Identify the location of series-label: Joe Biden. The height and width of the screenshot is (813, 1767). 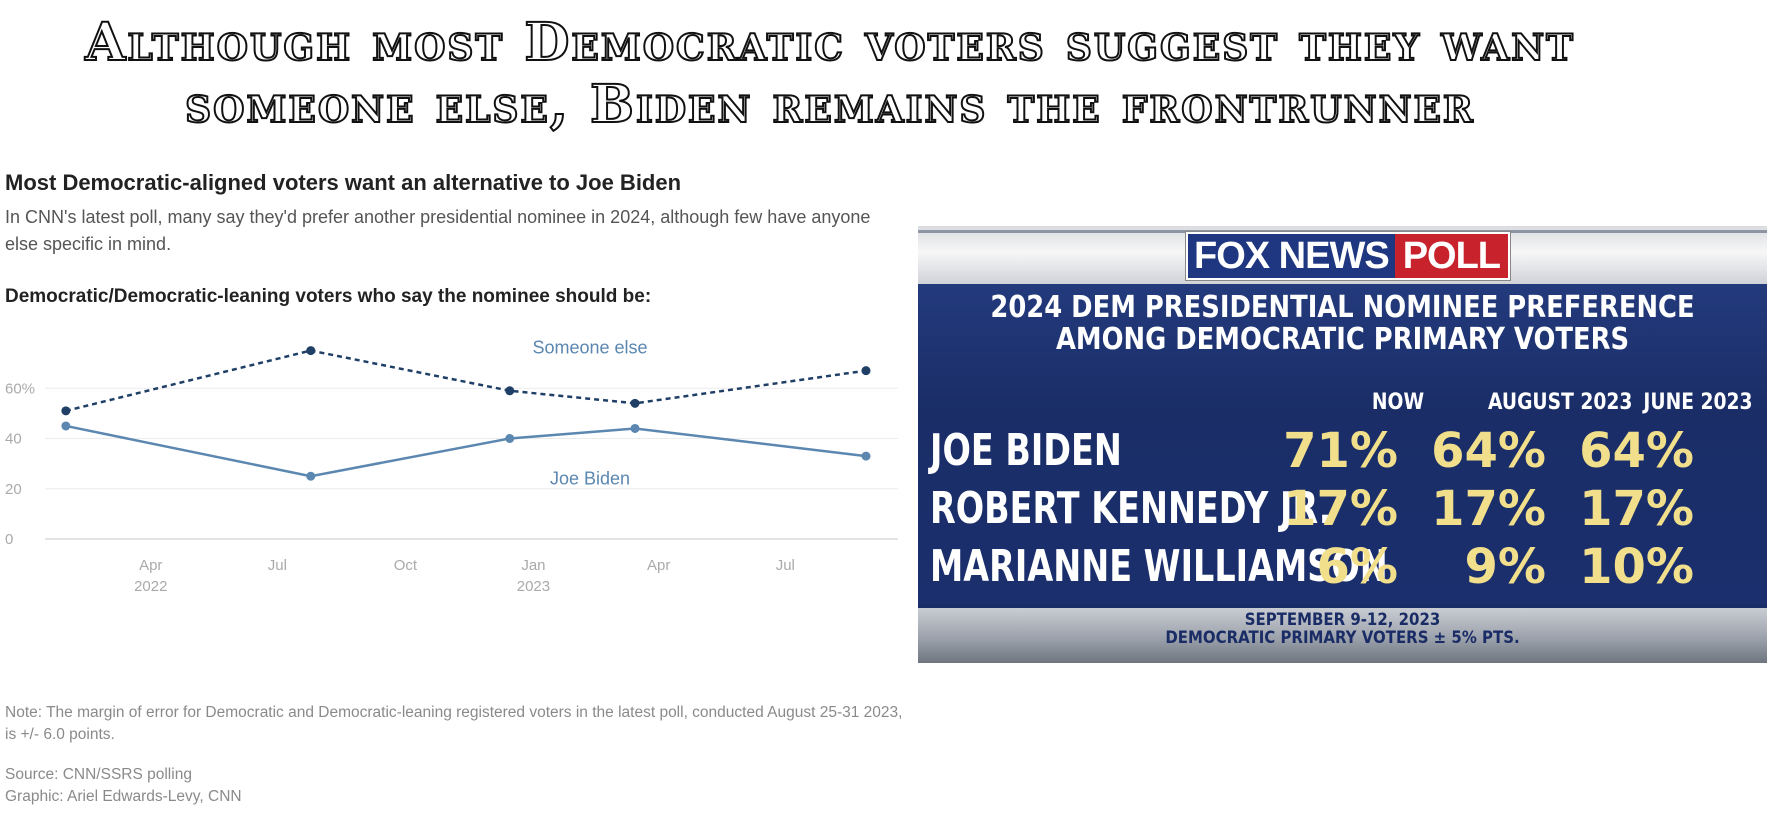
(590, 478).